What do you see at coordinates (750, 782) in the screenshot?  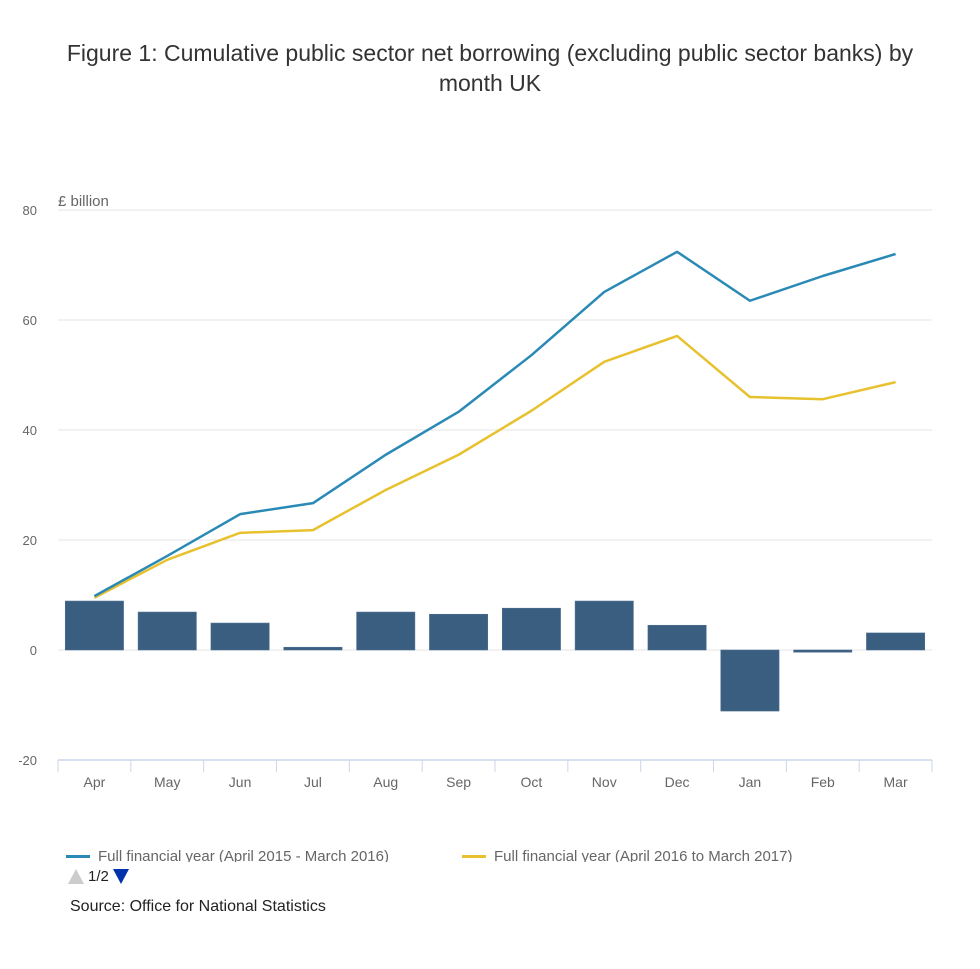 I see `x-tick-label: Jan` at bounding box center [750, 782].